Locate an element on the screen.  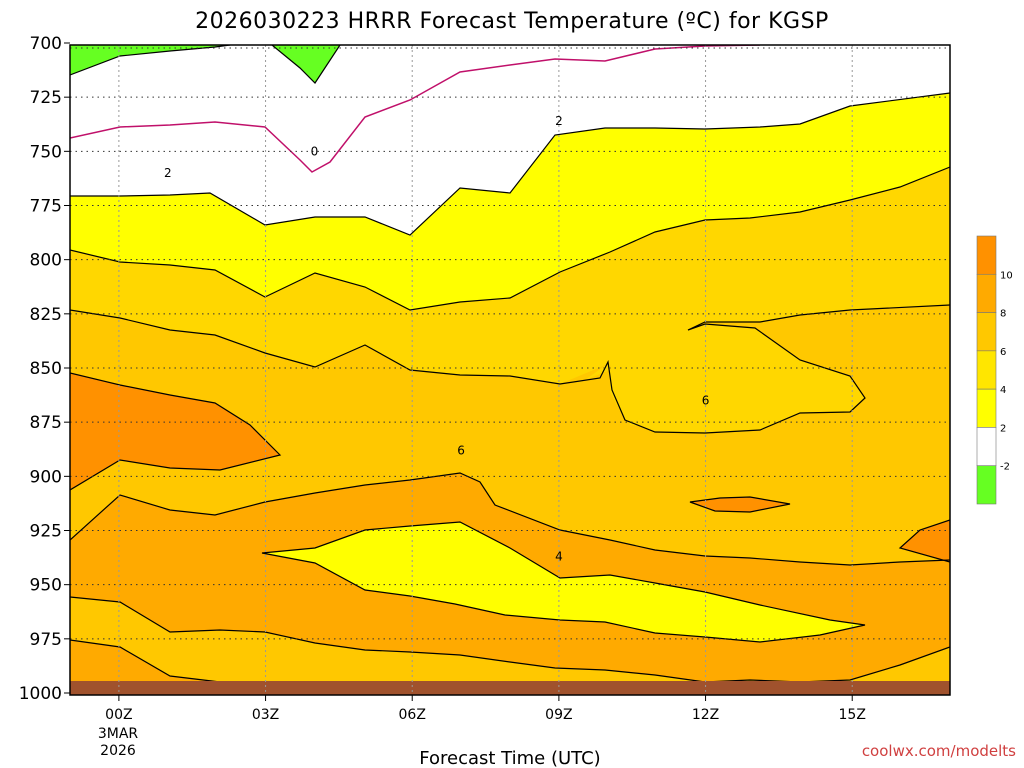
band-below-minus2-mid is located at coordinates (306, 64).